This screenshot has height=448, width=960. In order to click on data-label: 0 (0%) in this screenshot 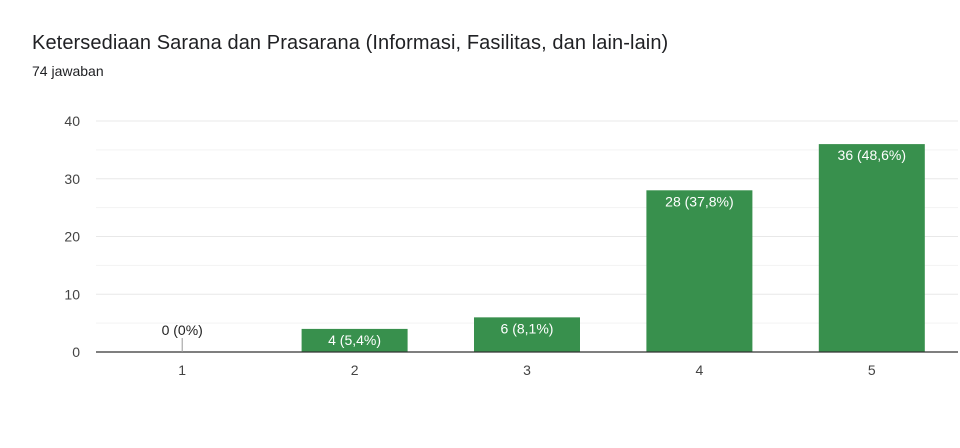, I will do `click(182, 330)`.